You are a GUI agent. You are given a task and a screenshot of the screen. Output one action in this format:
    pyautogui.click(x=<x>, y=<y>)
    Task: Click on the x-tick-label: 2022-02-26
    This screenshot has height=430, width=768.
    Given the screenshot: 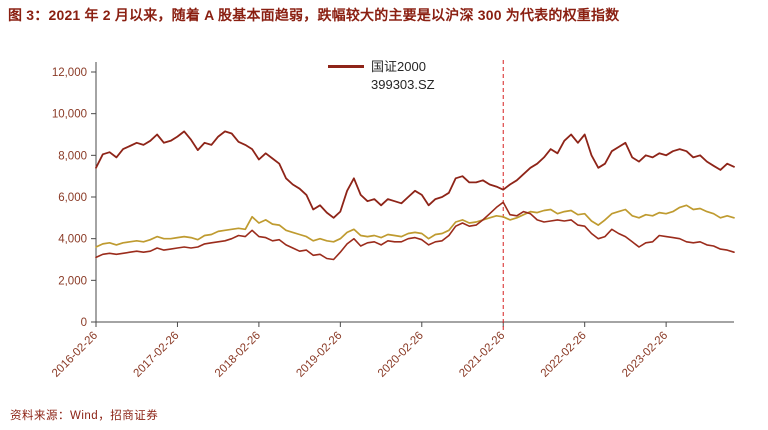 What is the action you would take?
    pyautogui.click(x=564, y=355)
    